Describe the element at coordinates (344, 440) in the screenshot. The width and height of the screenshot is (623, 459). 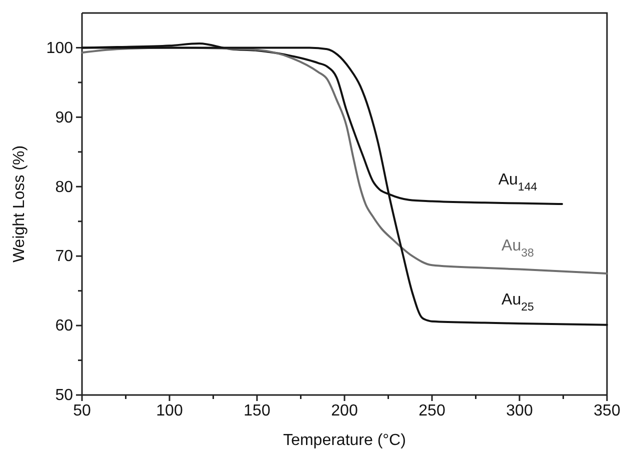
I see `x-axis-title: Temperature (°C)` at that location.